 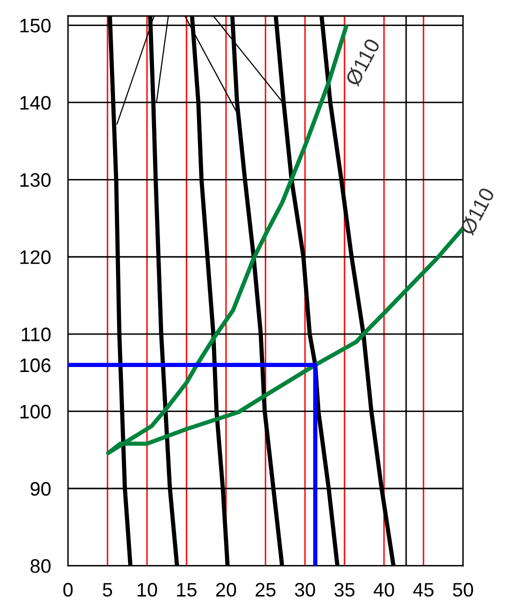 What do you see at coordinates (35, 103) in the screenshot?
I see `y-tick-label: 140` at bounding box center [35, 103].